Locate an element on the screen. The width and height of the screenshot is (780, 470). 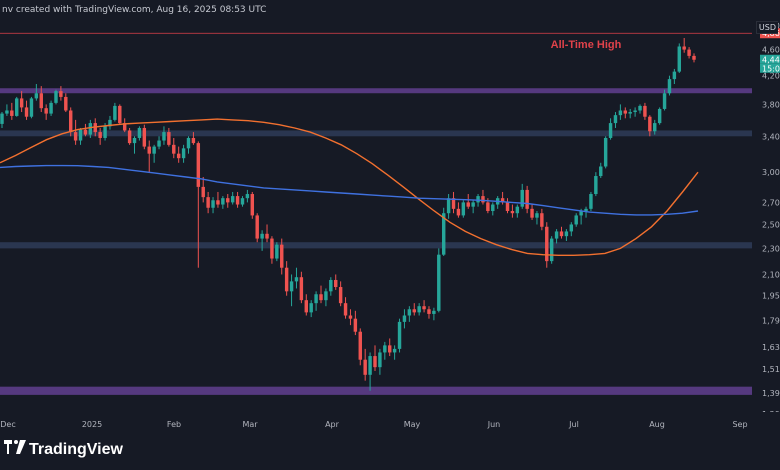
brand-text: TradingView is located at coordinates (76, 449).